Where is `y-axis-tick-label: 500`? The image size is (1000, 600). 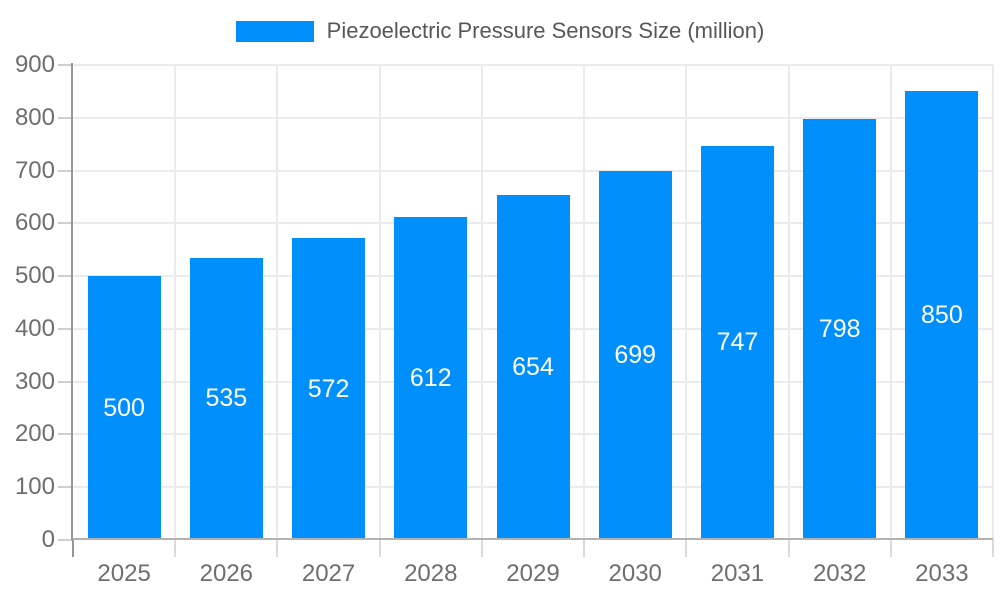
y-axis-tick-label: 500 is located at coordinates (34, 276).